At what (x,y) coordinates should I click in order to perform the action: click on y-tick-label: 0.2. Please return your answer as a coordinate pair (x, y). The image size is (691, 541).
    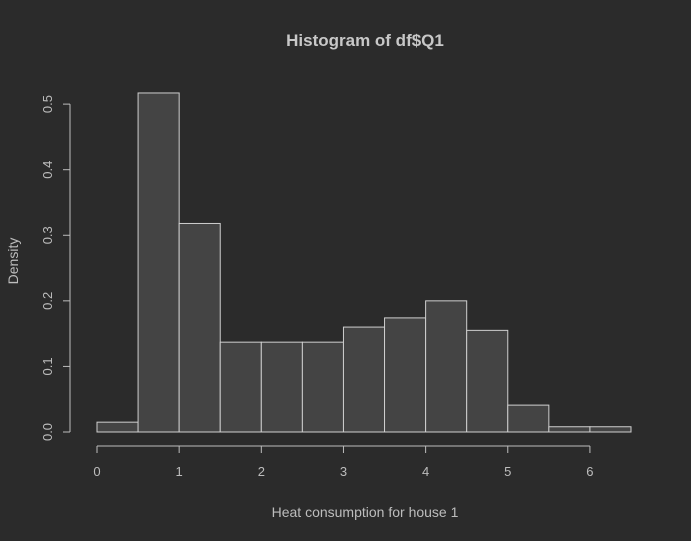
    Looking at the image, I should click on (47, 301).